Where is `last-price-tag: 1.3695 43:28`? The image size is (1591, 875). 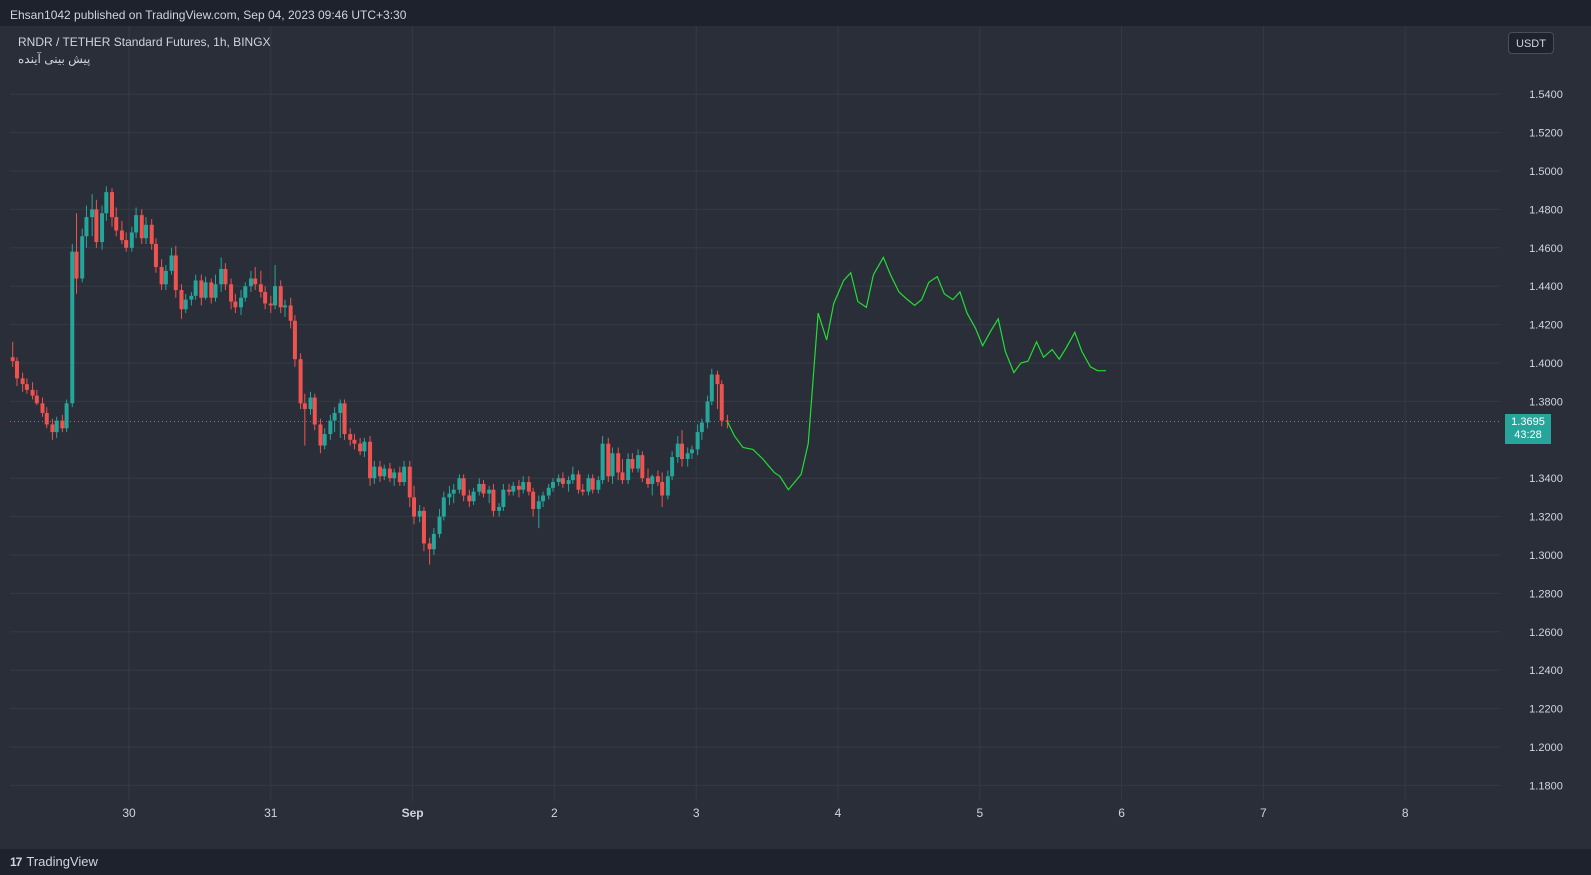
last-price-tag: 1.3695 43:28 is located at coordinates (1528, 429).